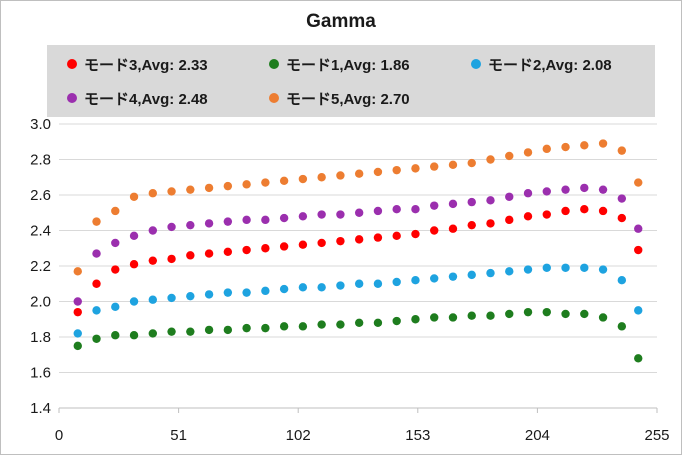 This screenshot has height=455, width=682. I want to click on legend-marker-mode3, so click(72, 64).